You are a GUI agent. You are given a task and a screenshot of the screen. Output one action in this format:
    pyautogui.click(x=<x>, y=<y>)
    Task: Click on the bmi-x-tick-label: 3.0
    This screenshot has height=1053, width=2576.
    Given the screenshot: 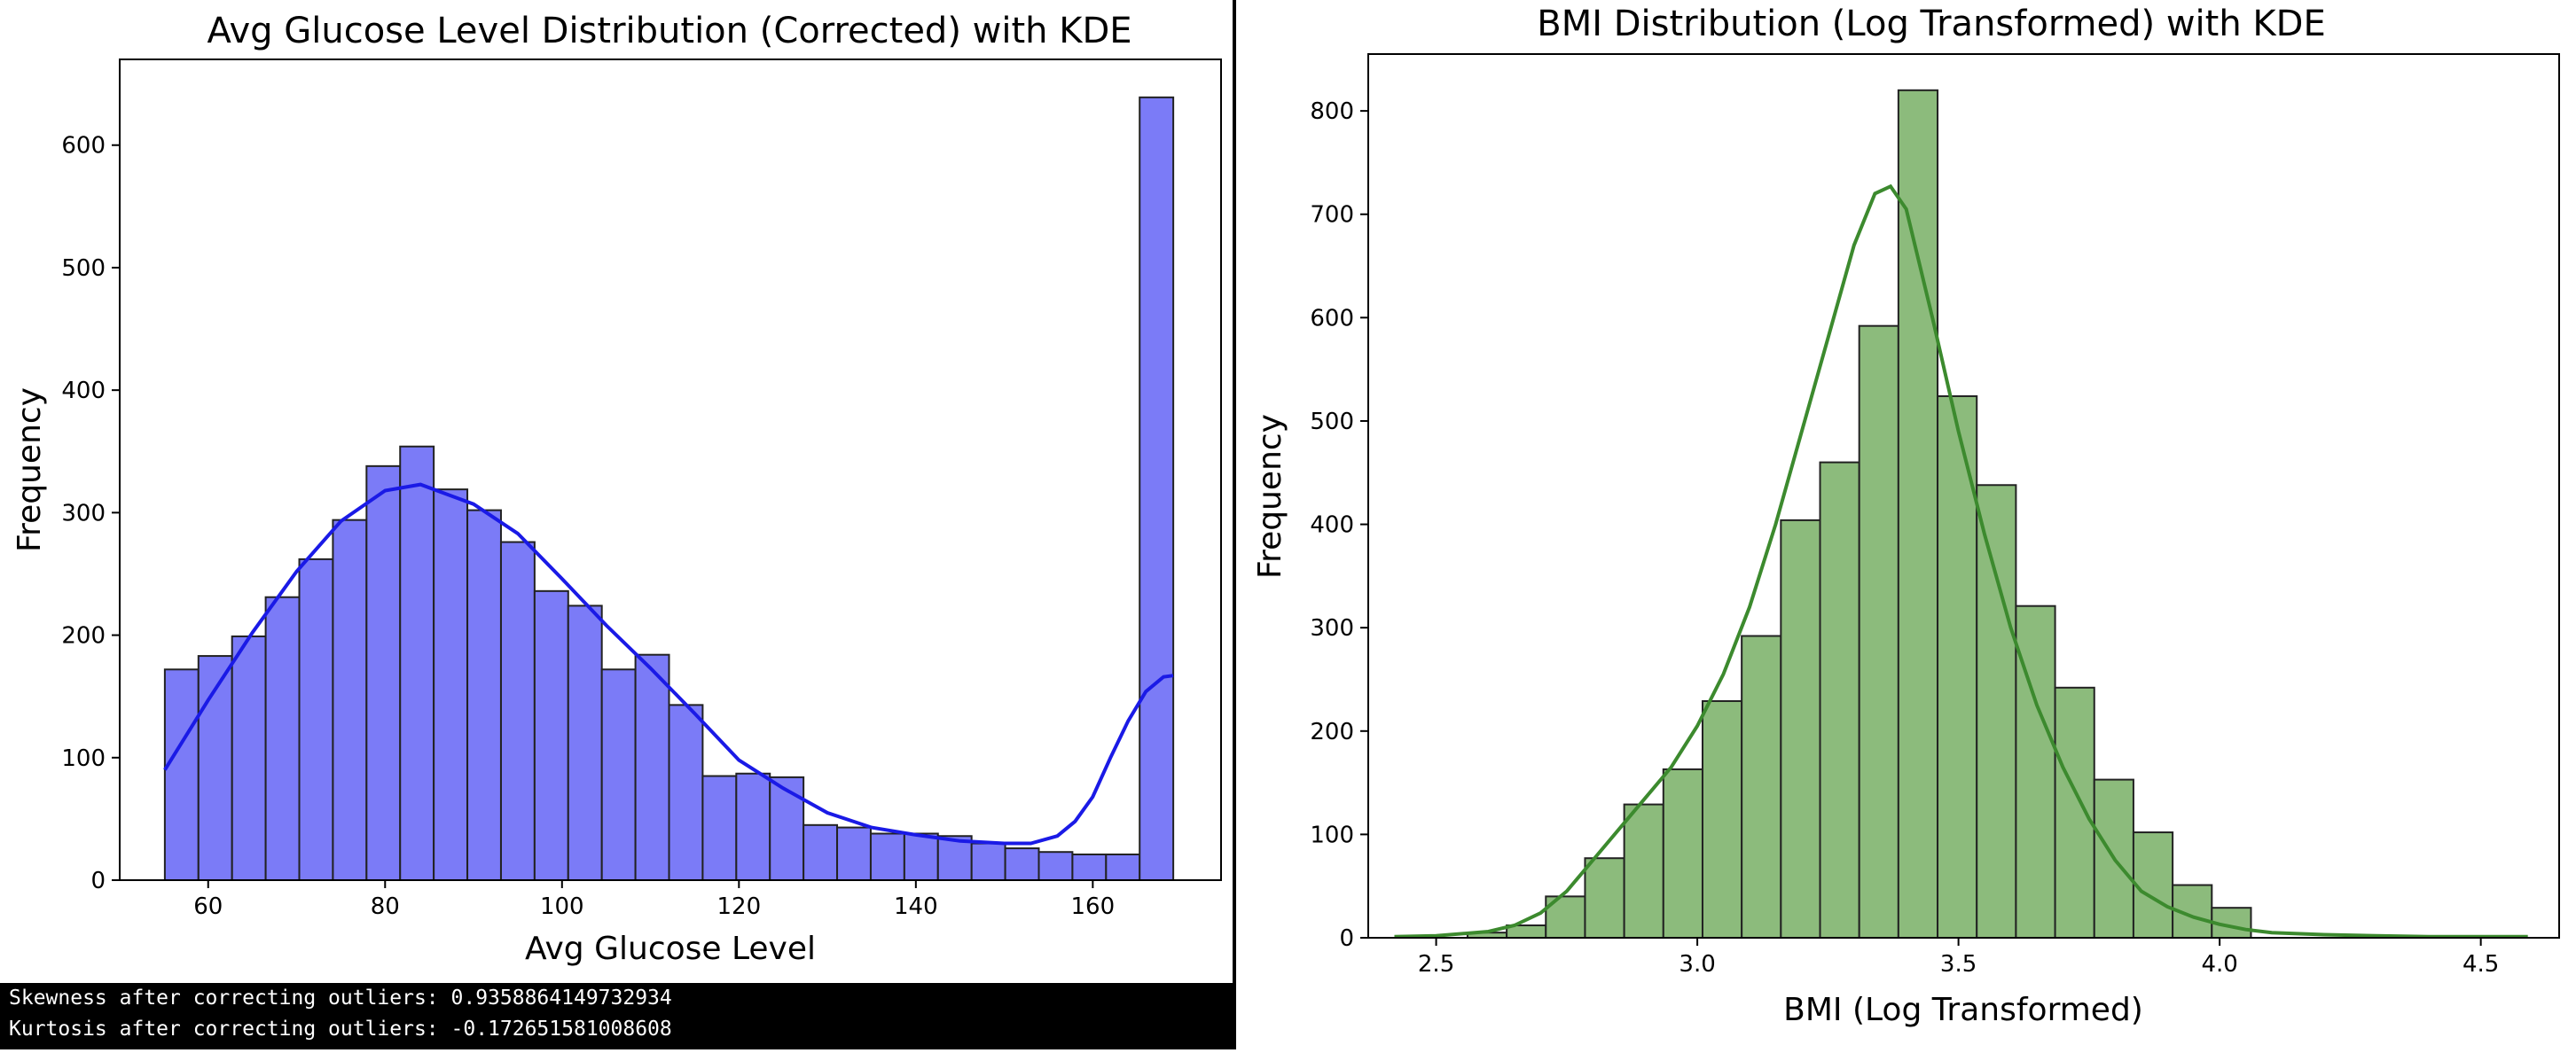 What is the action you would take?
    pyautogui.click(x=1697, y=964)
    